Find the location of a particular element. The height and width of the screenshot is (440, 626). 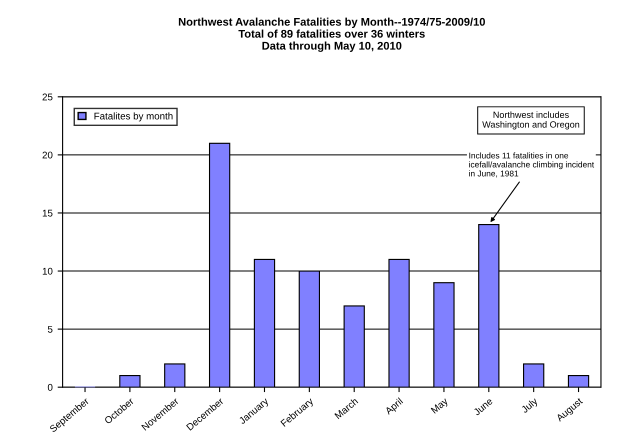

y-tick-label: 15 is located at coordinates (47, 213).